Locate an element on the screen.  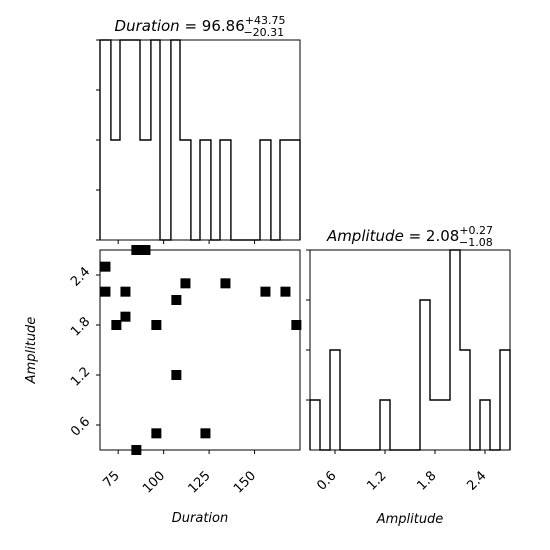
scatter-xtick-label: 150 is located at coordinates (245, 482).